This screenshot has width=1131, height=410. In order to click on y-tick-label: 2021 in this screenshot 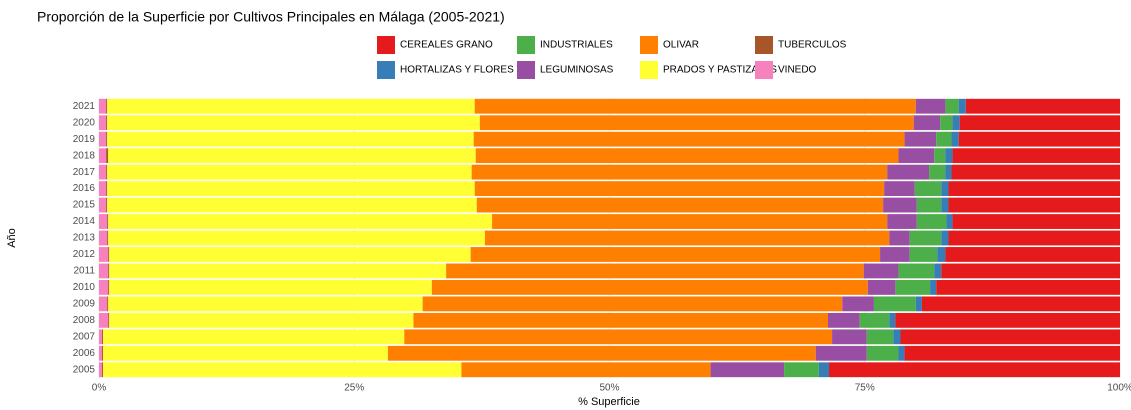, I will do `click(84, 106)`.